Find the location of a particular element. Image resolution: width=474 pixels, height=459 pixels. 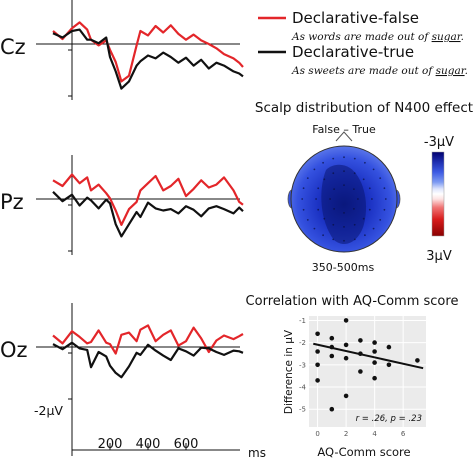

erp-scale-bracket-cz is located at coordinates (70, 73).